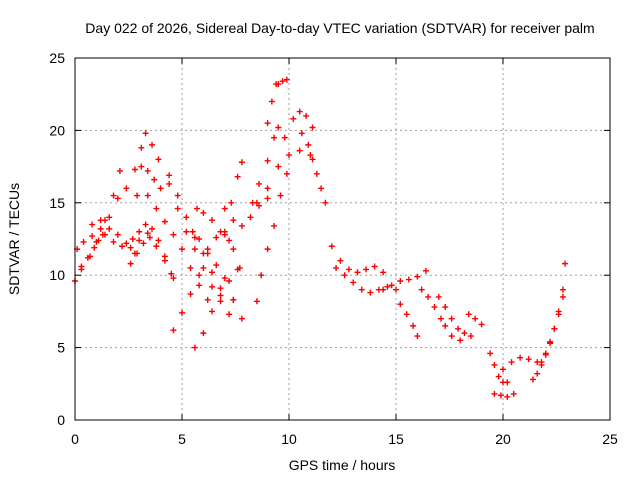 Image resolution: width=640 pixels, height=480 pixels. Describe the element at coordinates (503, 439) in the screenshot. I see `x-tick-label: 20` at that location.